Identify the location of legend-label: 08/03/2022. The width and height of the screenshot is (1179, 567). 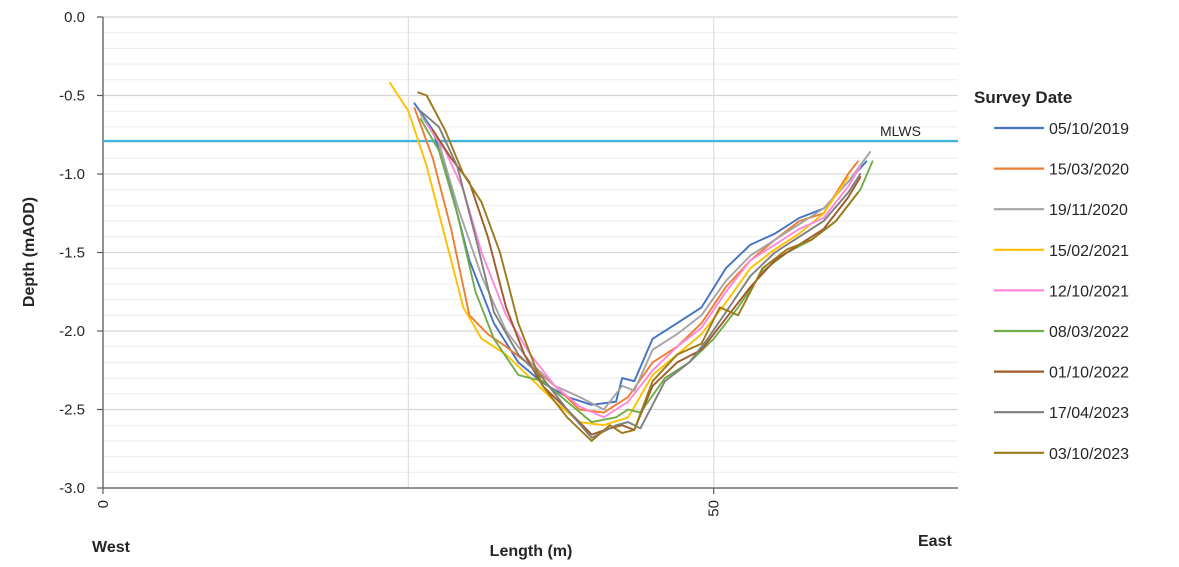
(1089, 332).